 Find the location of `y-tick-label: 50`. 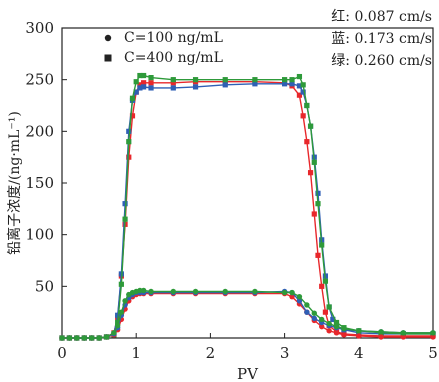

y-tick-label: 50 is located at coordinates (44, 286).